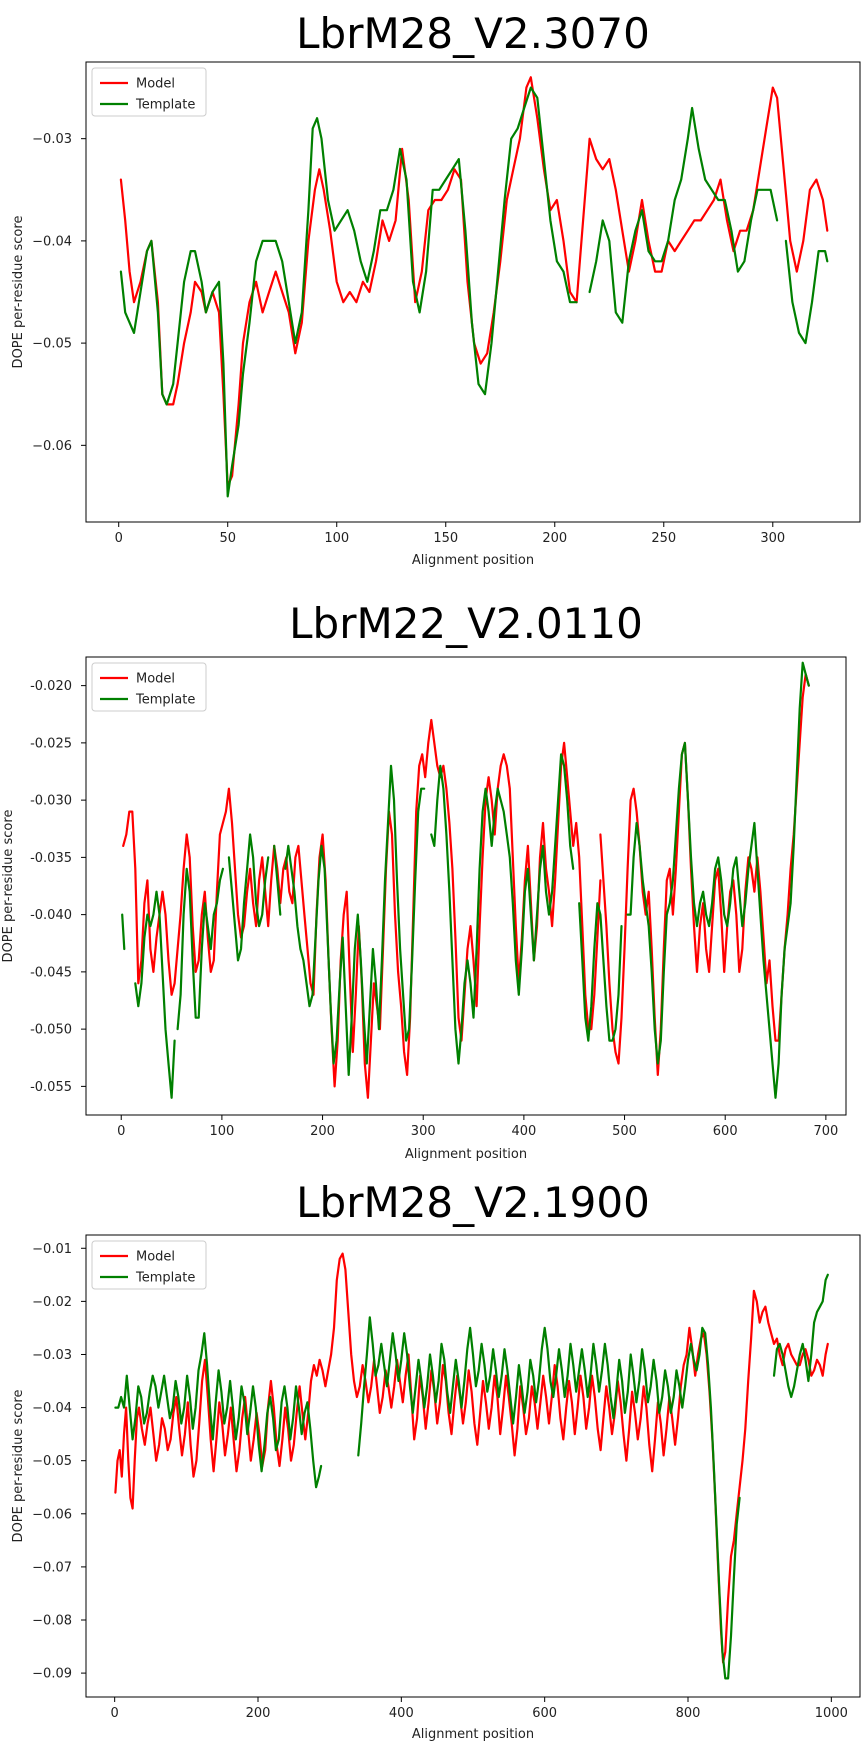 Image resolution: width=861 pixels, height=1742 pixels. I want to click on chart-3-x-tick-label: 800, so click(688, 1713).